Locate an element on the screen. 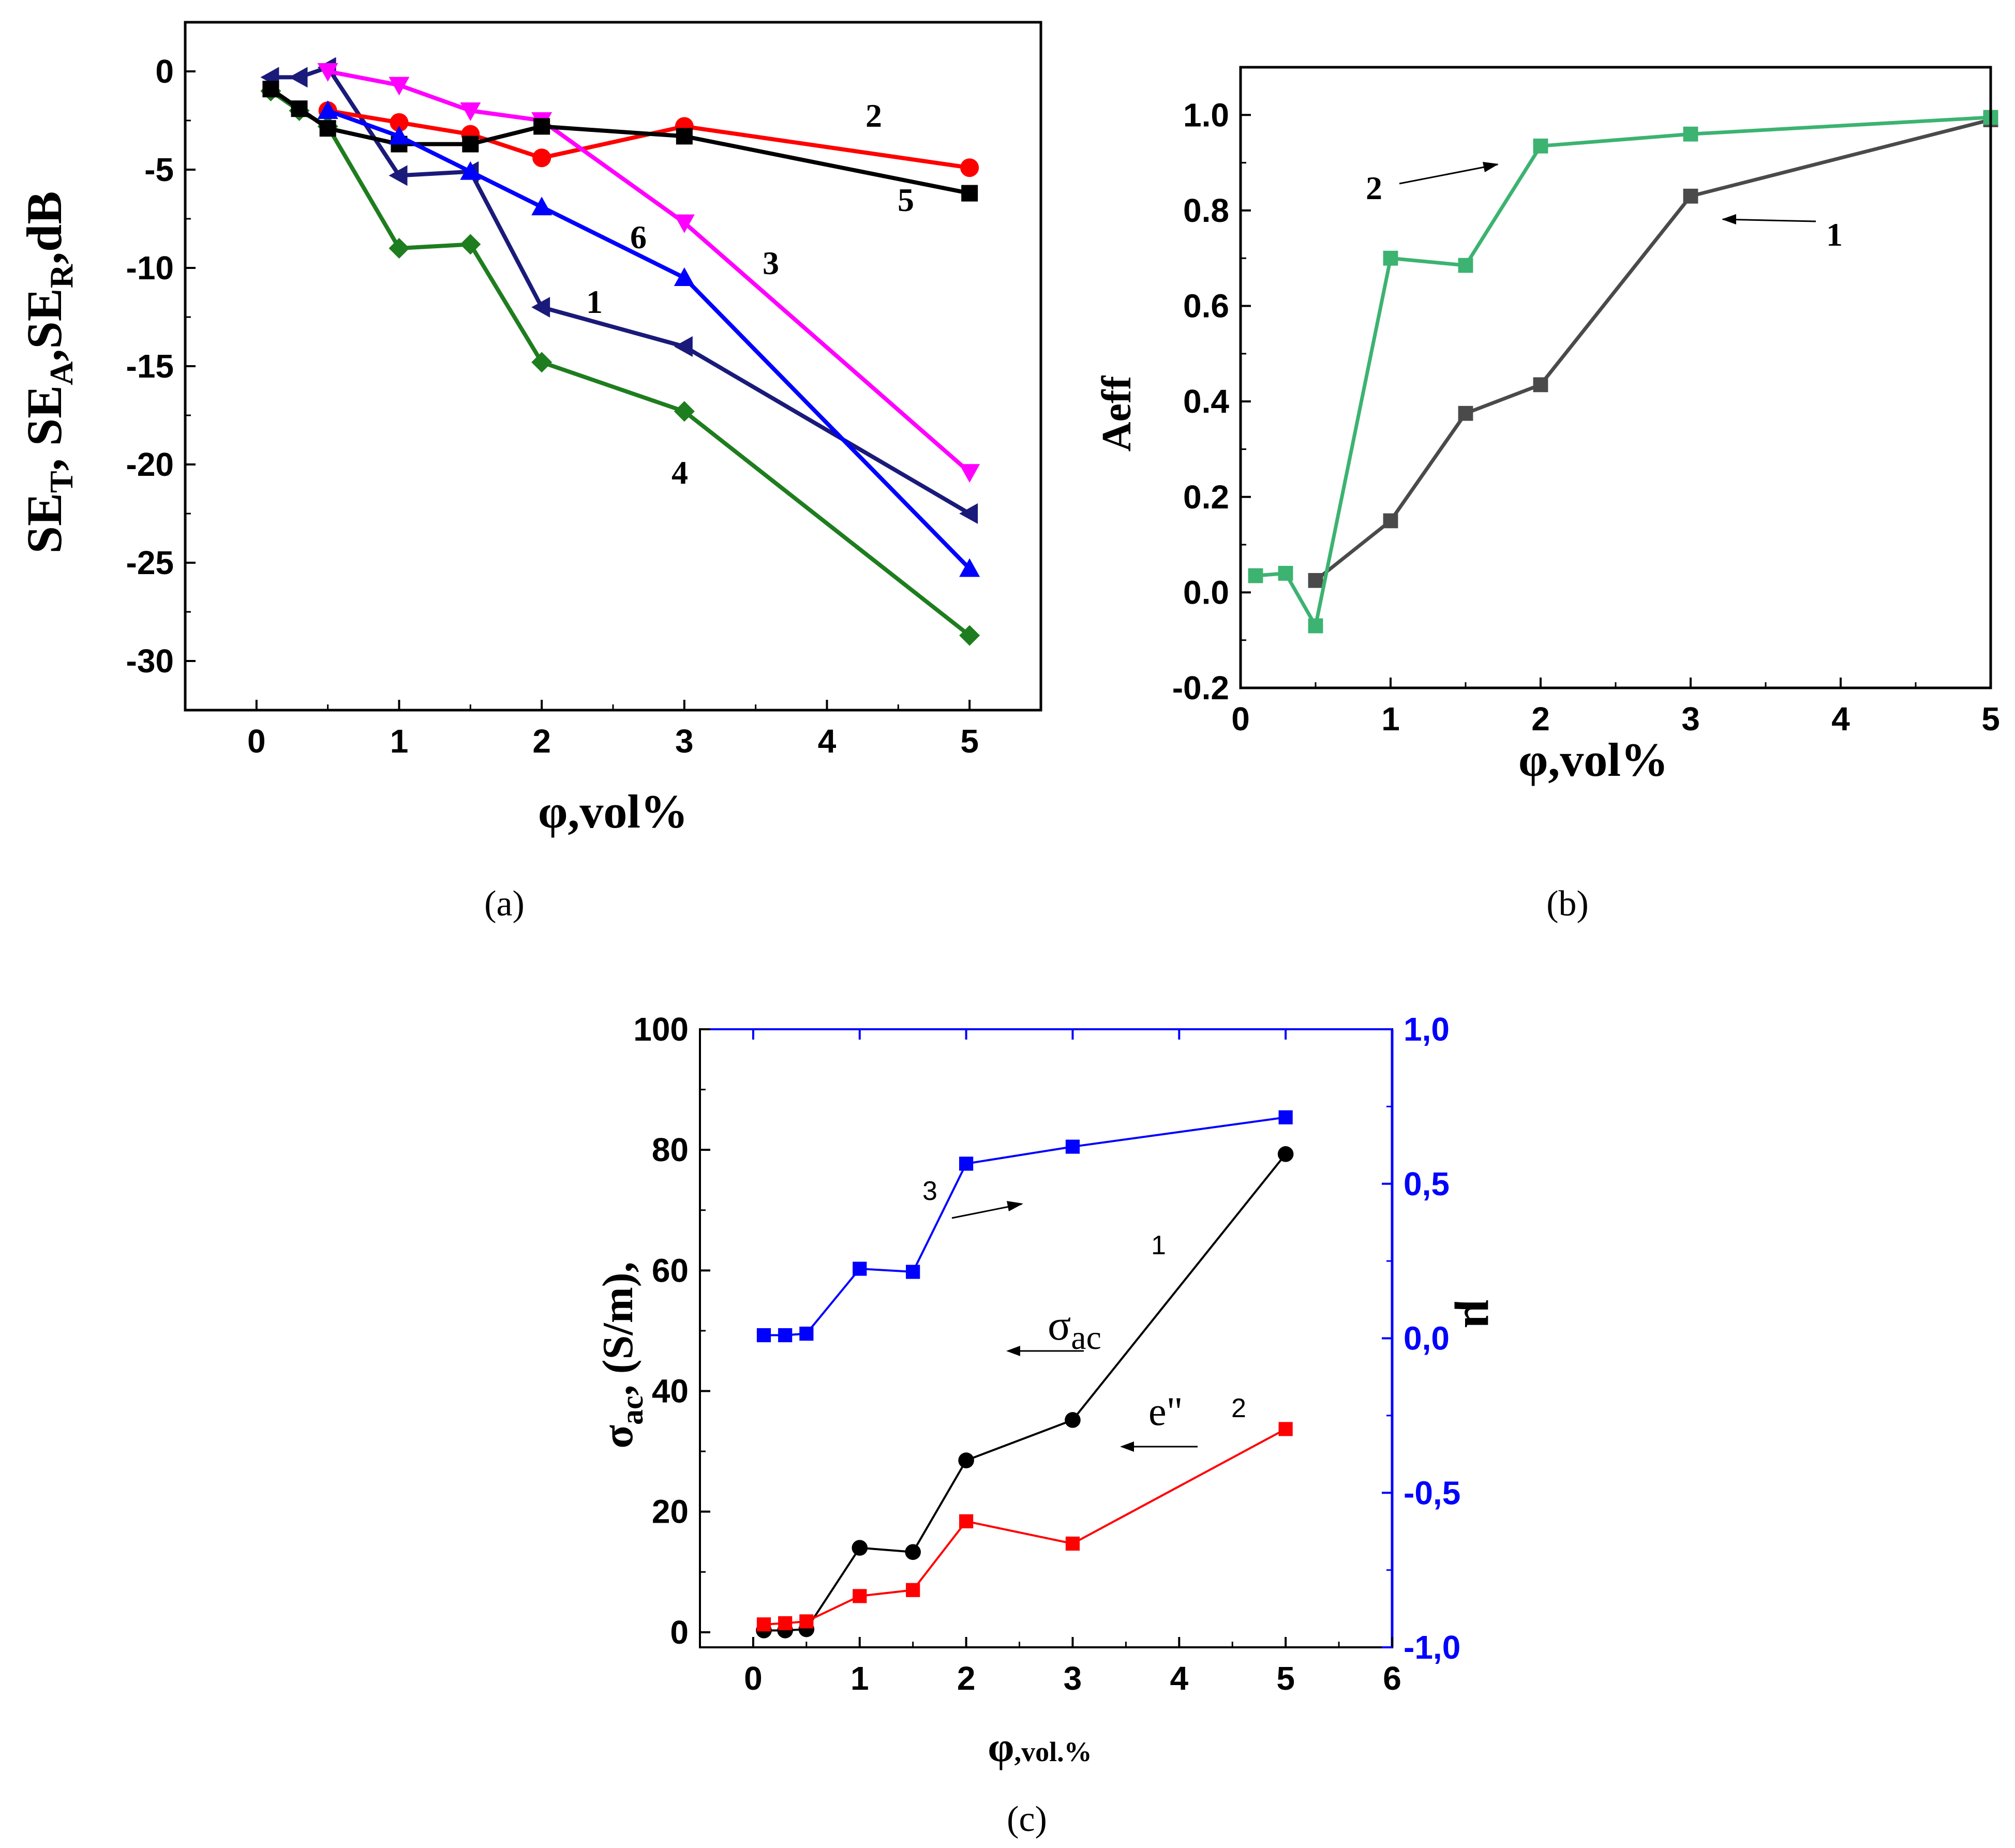 The image size is (2015, 1848). panel-c-curve-label-2: 2 is located at coordinates (1238, 1408).